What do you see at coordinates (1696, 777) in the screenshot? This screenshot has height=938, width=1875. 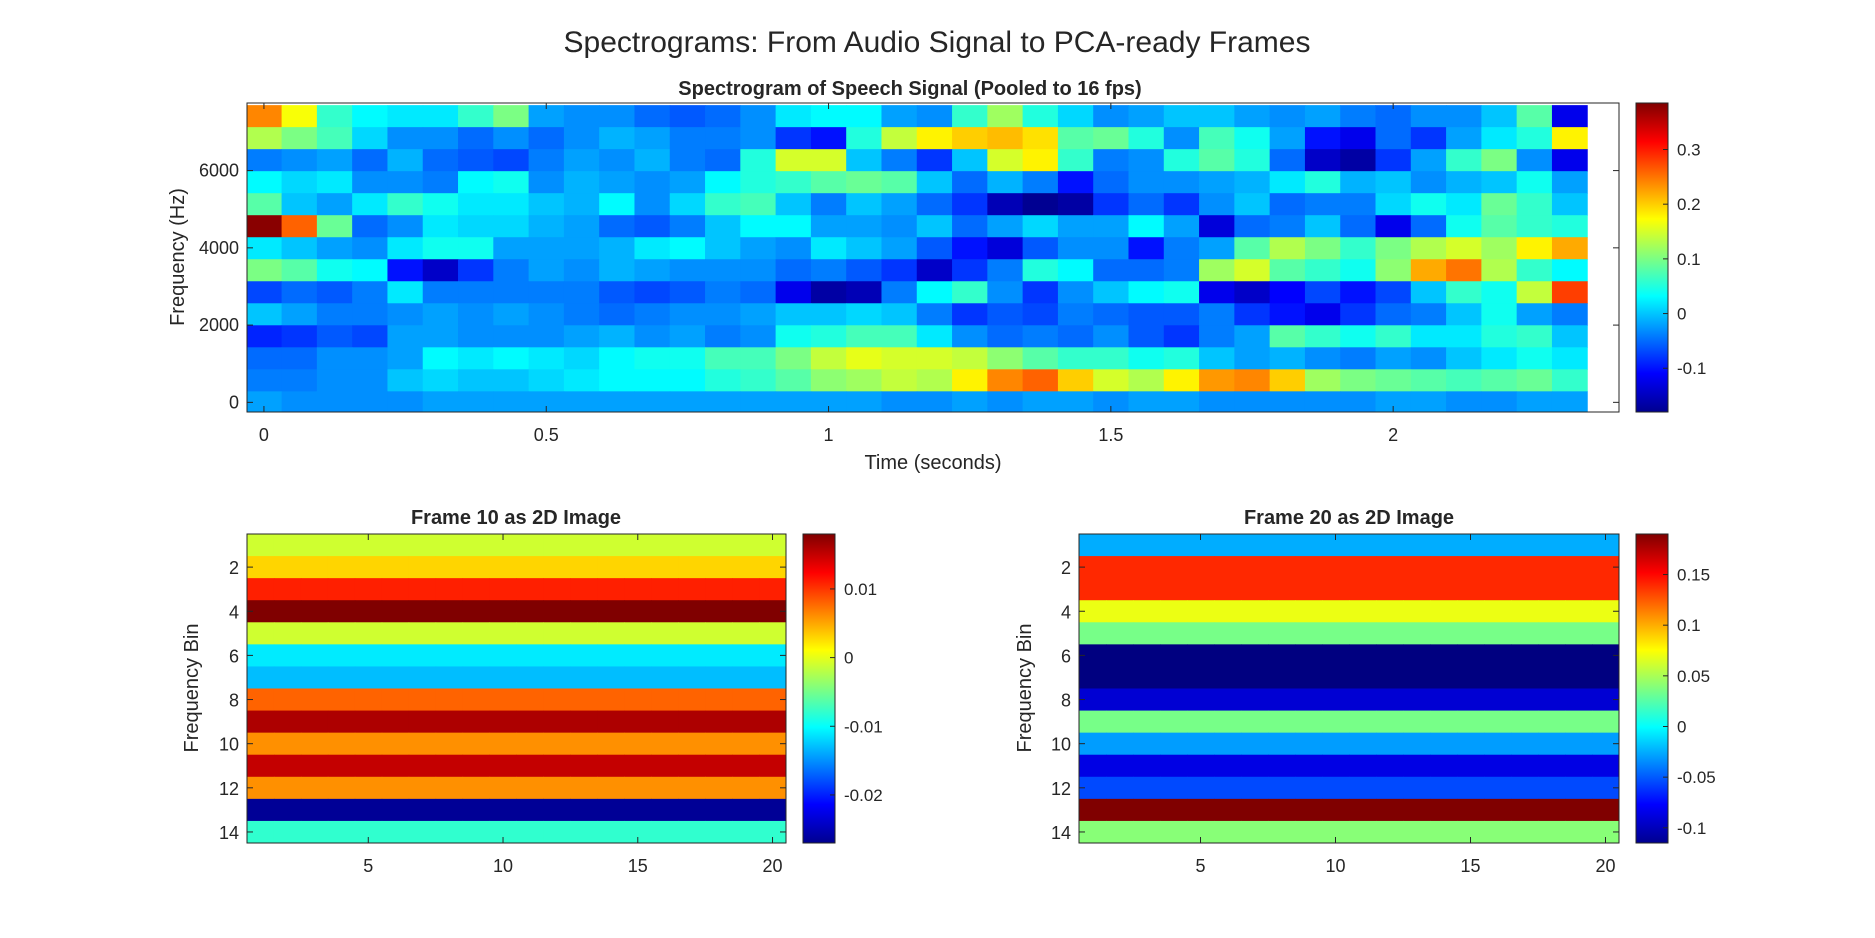 I see `frame20-colorbar-tick-label: -0.05` at bounding box center [1696, 777].